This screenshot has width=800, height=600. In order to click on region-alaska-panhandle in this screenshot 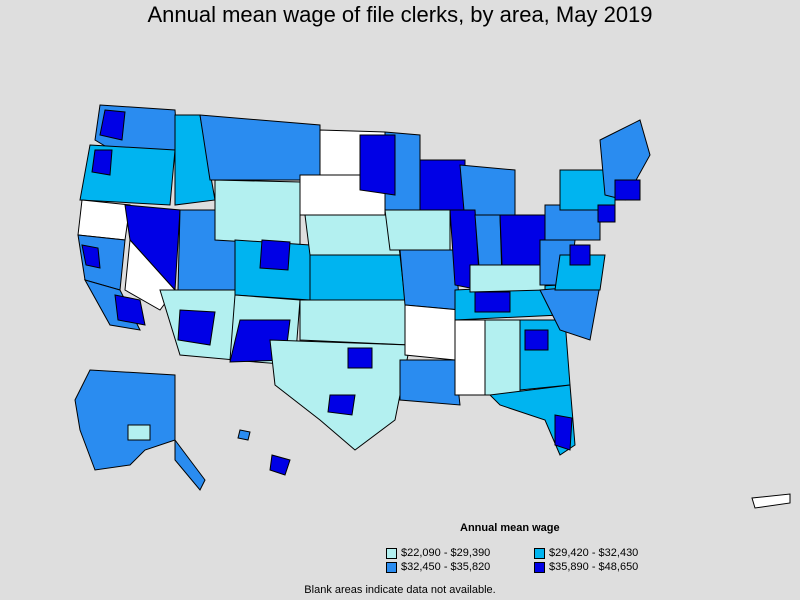, I will do `click(190, 464)`.